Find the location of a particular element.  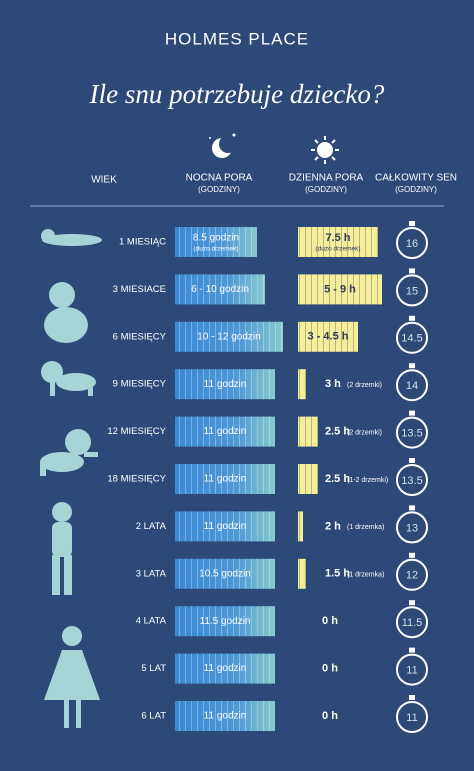

col-day: DZIENNA PORA is located at coordinates (326, 178).